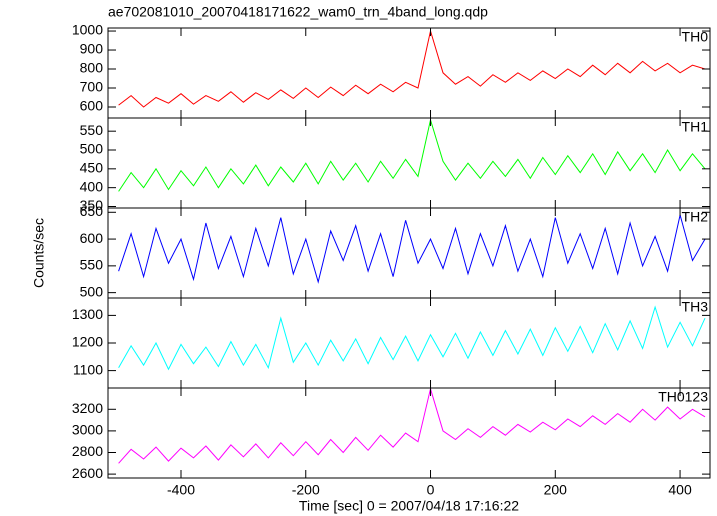 This screenshot has width=717, height=516. Describe the element at coordinates (87, 314) in the screenshot. I see `y-tick-label: 1300` at that location.